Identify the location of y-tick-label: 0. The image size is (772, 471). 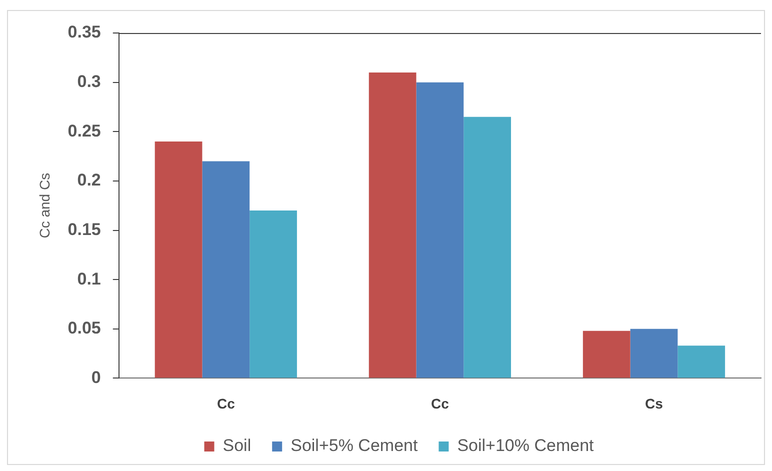
(96, 377).